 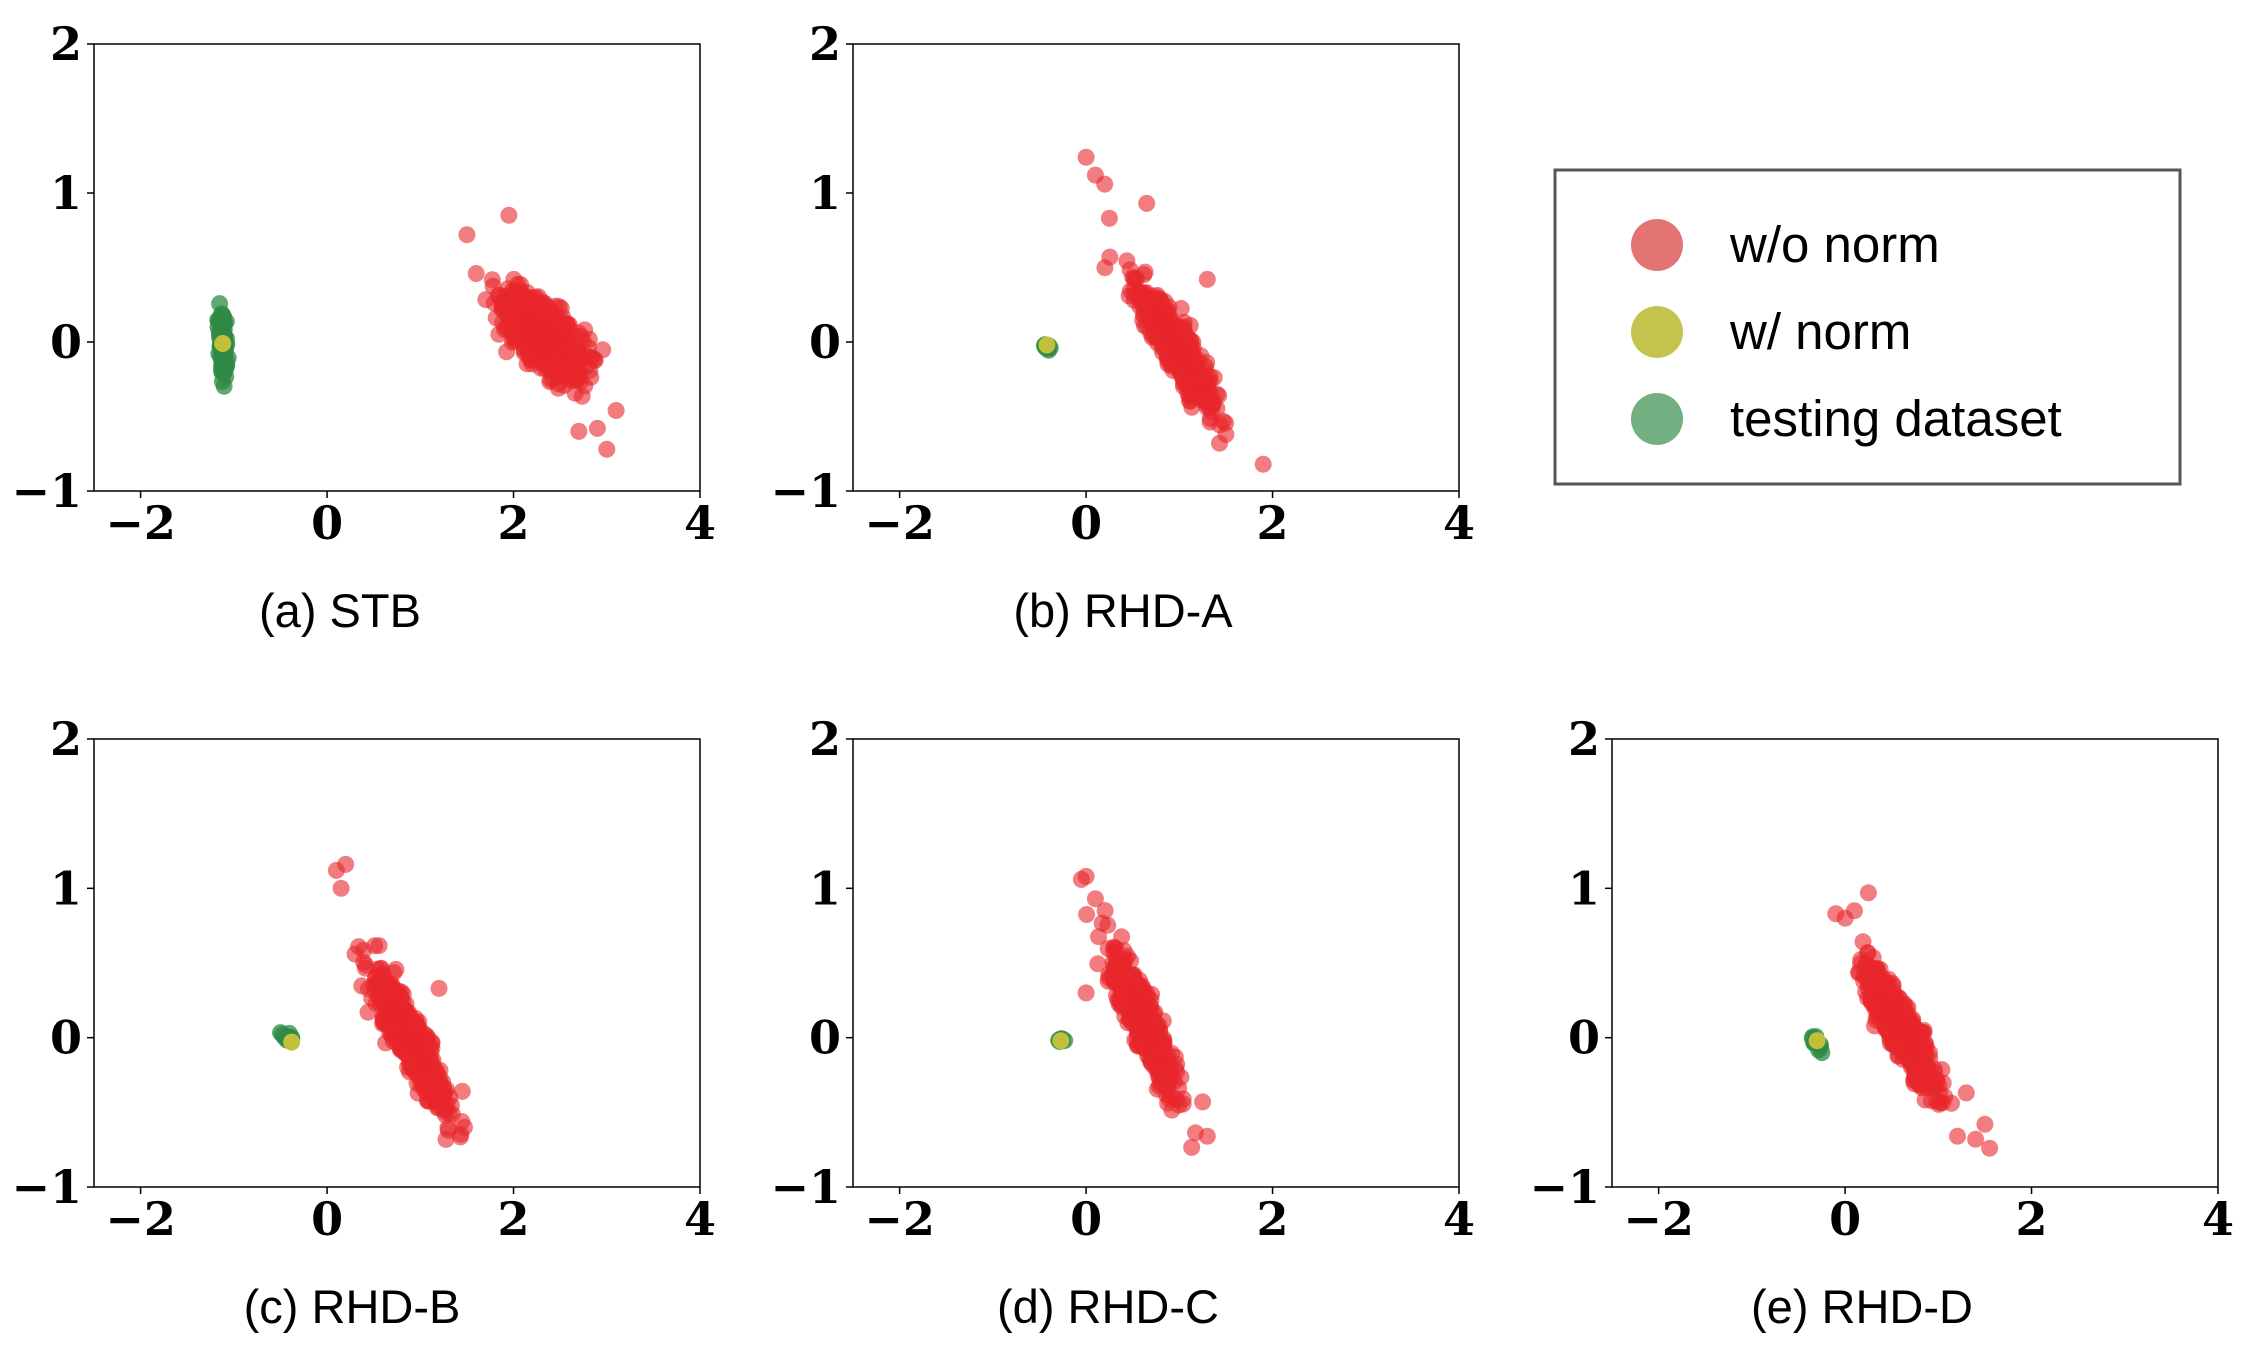 I want to click on panel-b-point-w-norm, so click(x=1047, y=345).